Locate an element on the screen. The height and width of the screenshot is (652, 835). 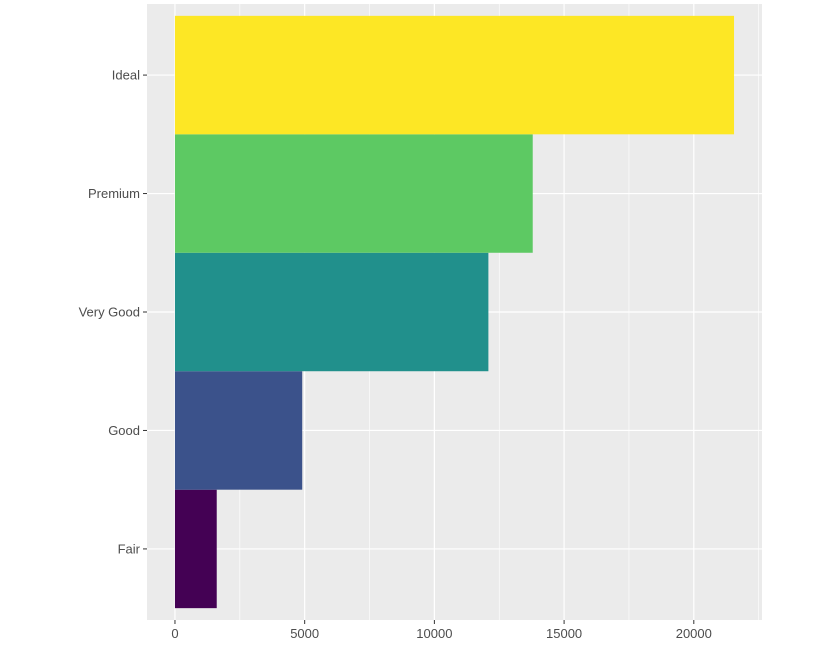
x-tick-label: 15000 is located at coordinates (564, 633).